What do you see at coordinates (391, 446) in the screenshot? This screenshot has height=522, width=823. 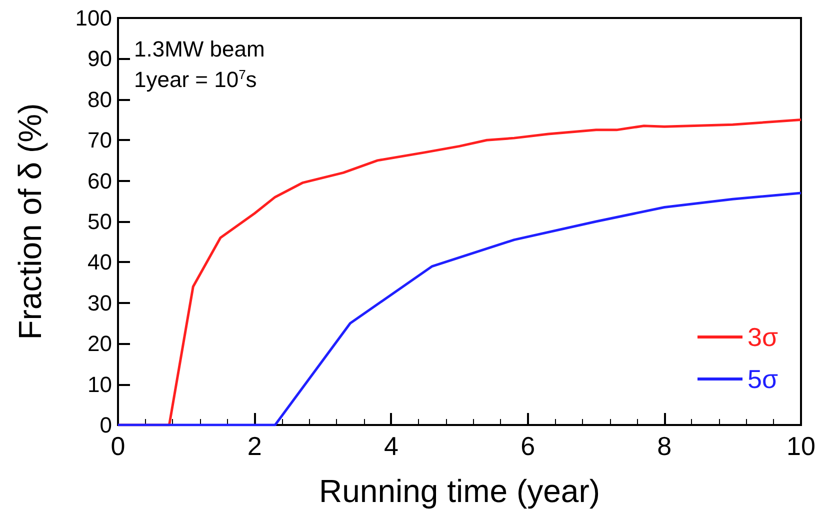 I see `x-tick-label: 4` at bounding box center [391, 446].